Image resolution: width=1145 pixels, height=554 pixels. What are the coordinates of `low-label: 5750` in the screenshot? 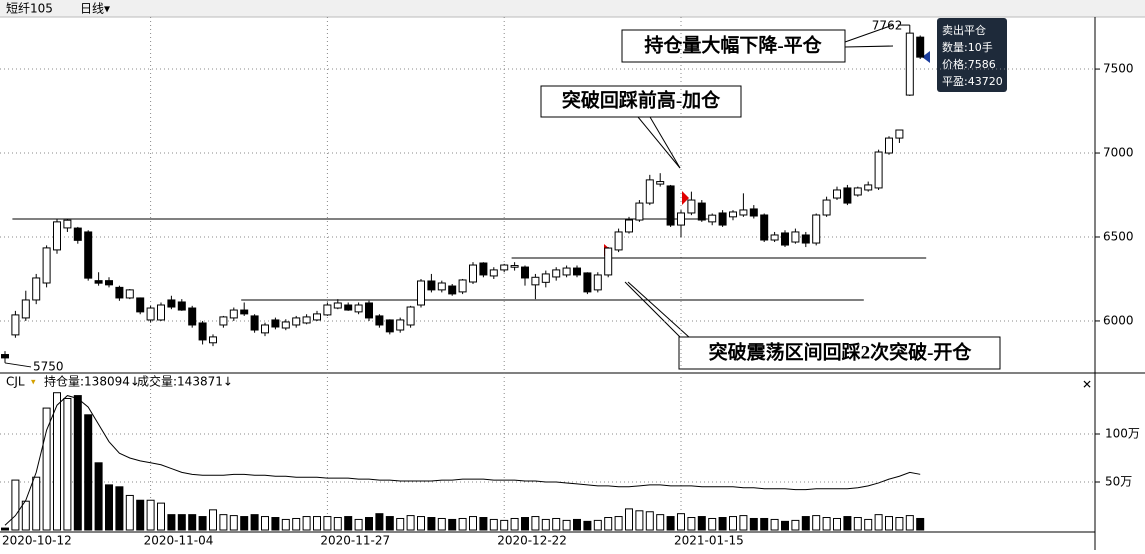 It's located at (48, 366).